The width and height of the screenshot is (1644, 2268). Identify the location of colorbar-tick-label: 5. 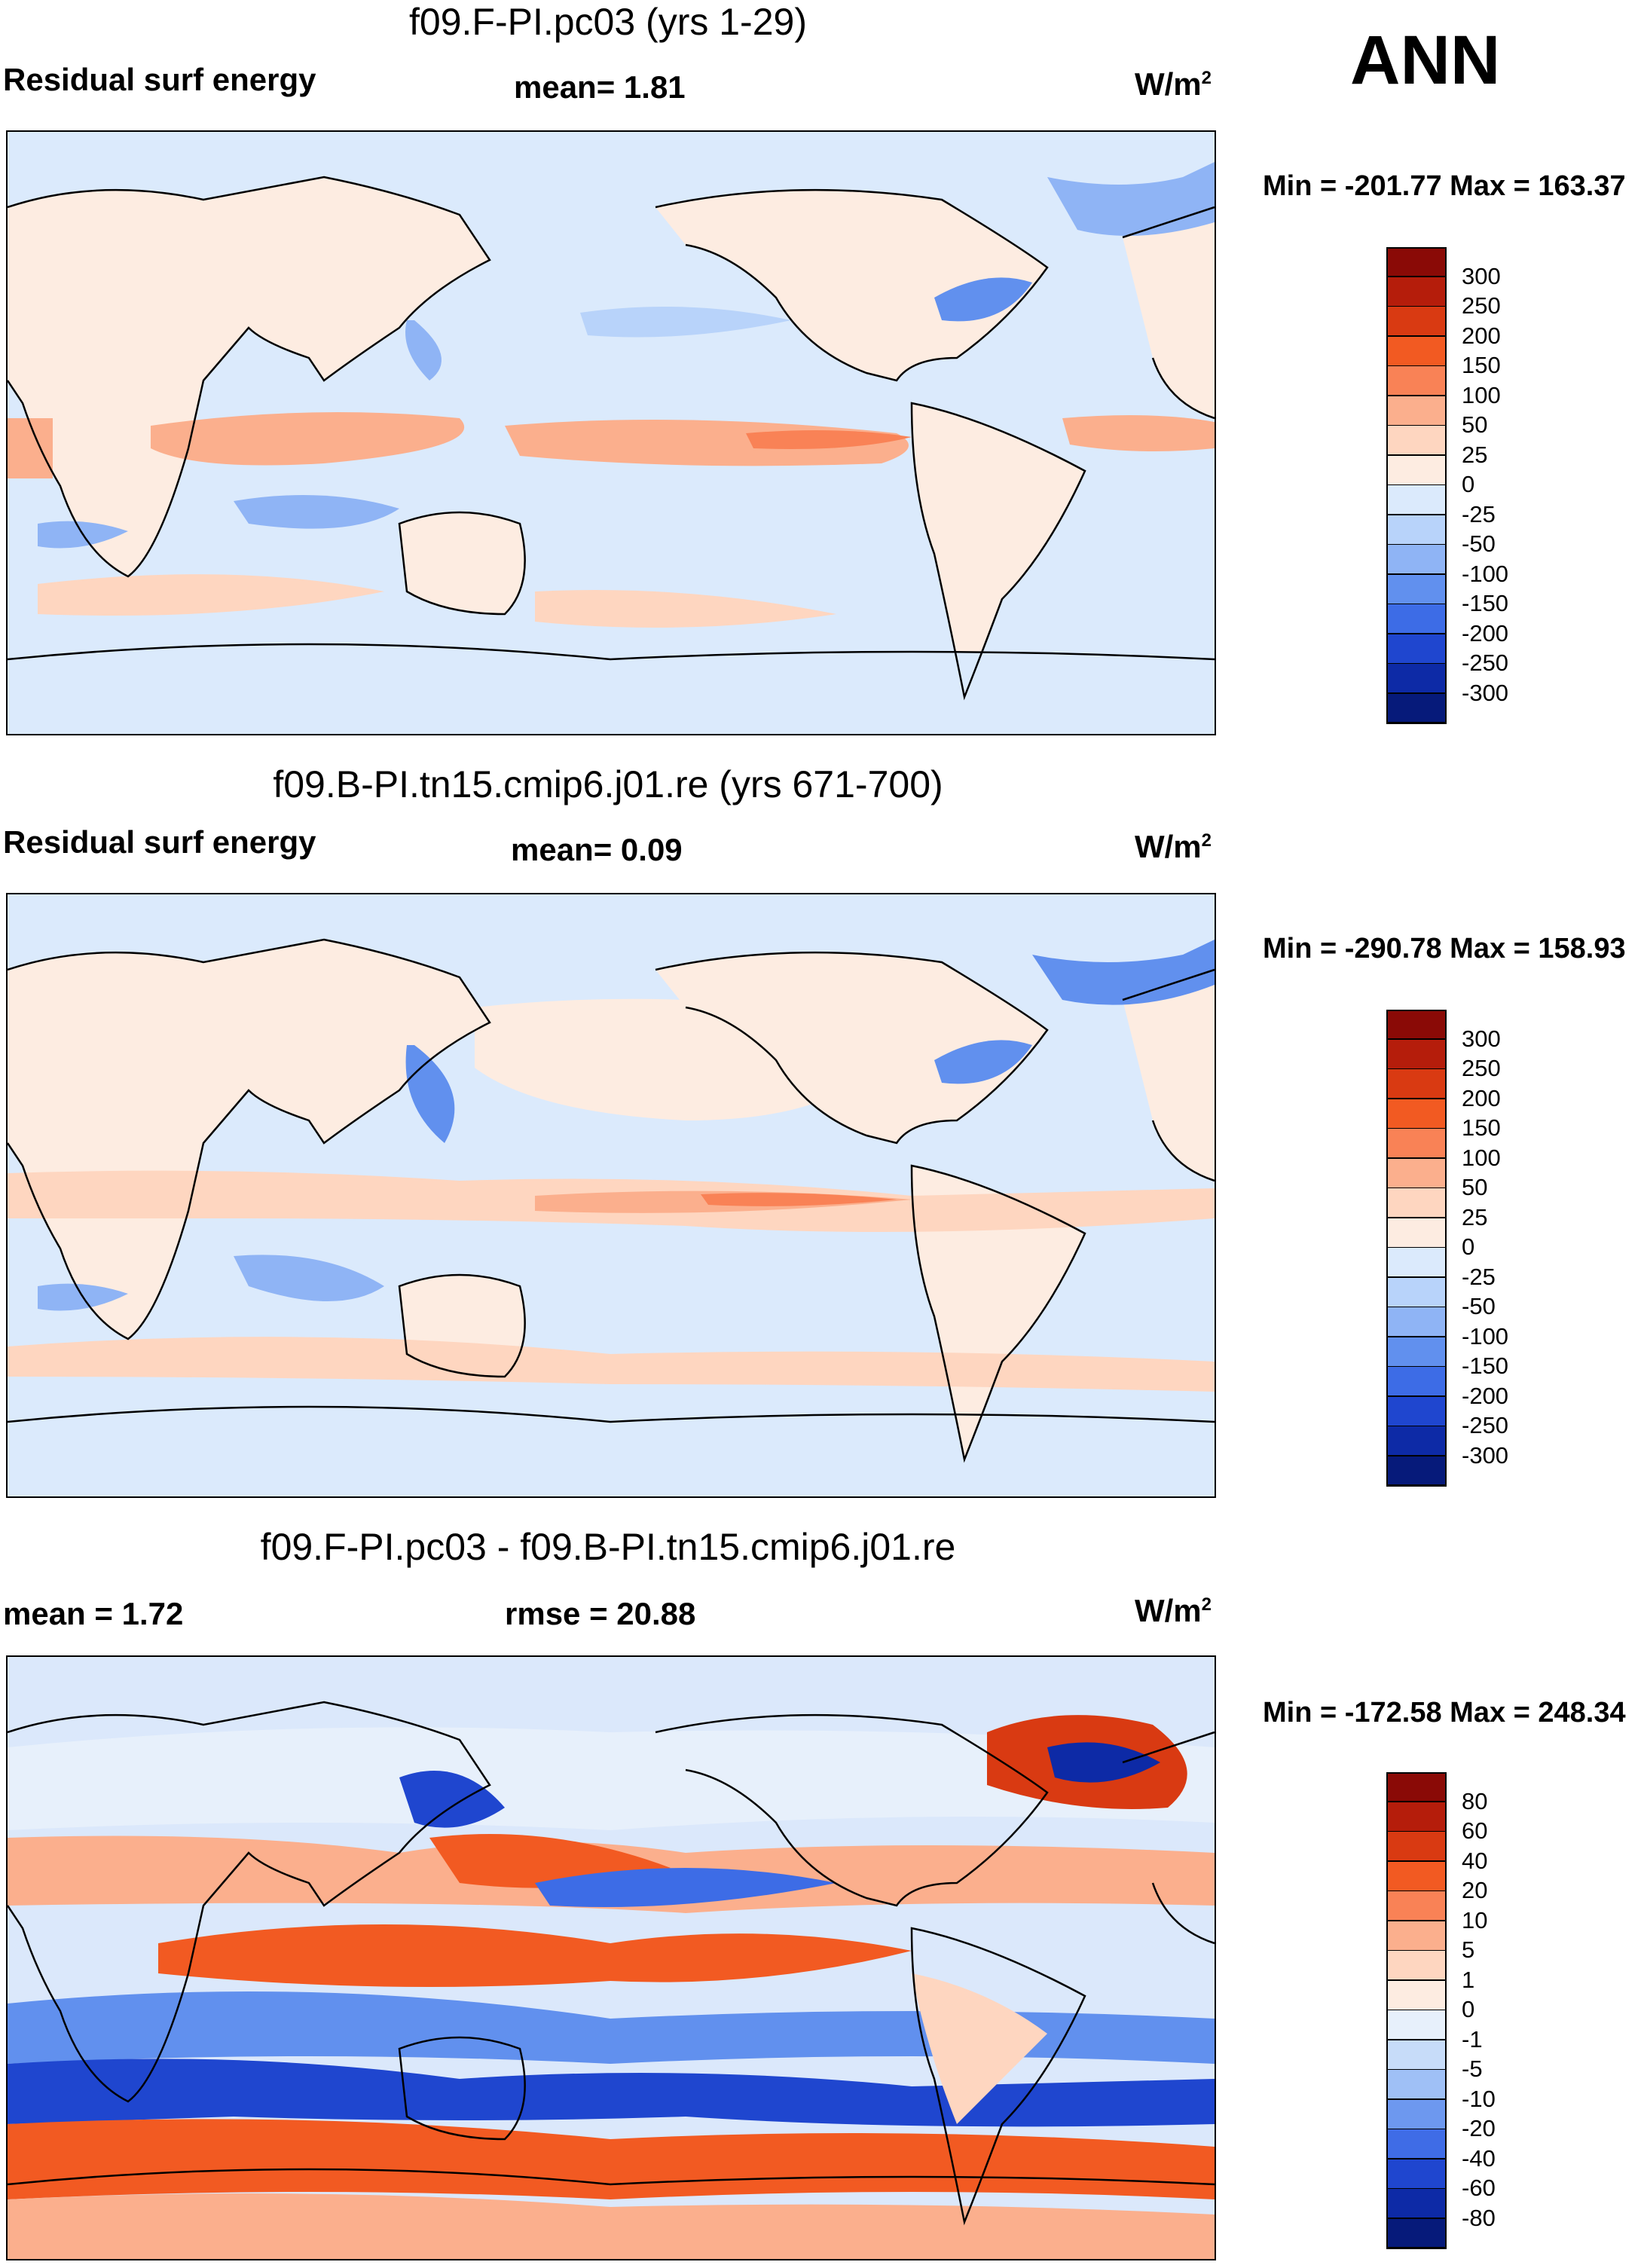
(1468, 1949).